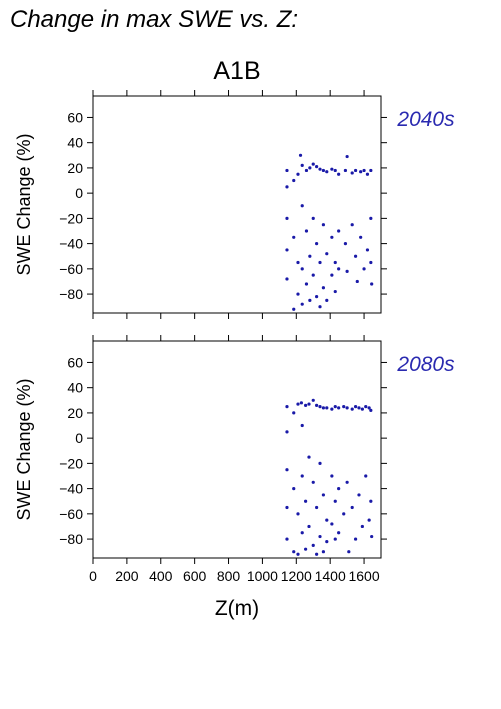  What do you see at coordinates (195, 576) in the screenshot?
I see `x-tick-label: 600` at bounding box center [195, 576].